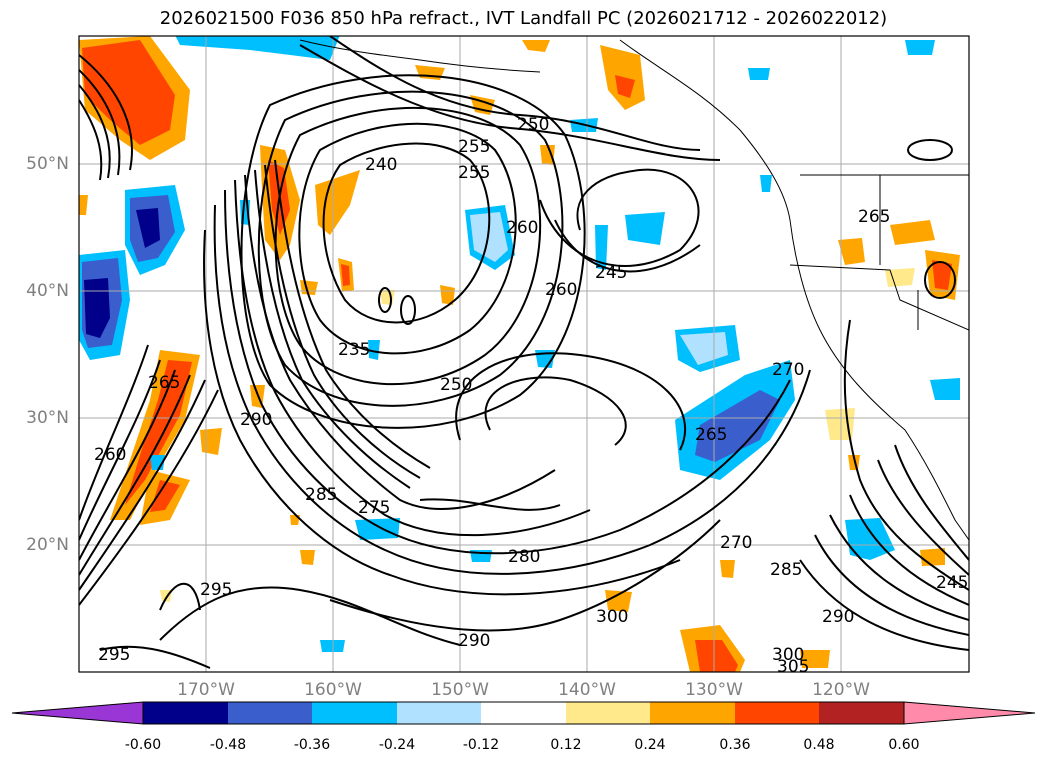  I want to click on colorbar-extend-high, so click(969, 713).